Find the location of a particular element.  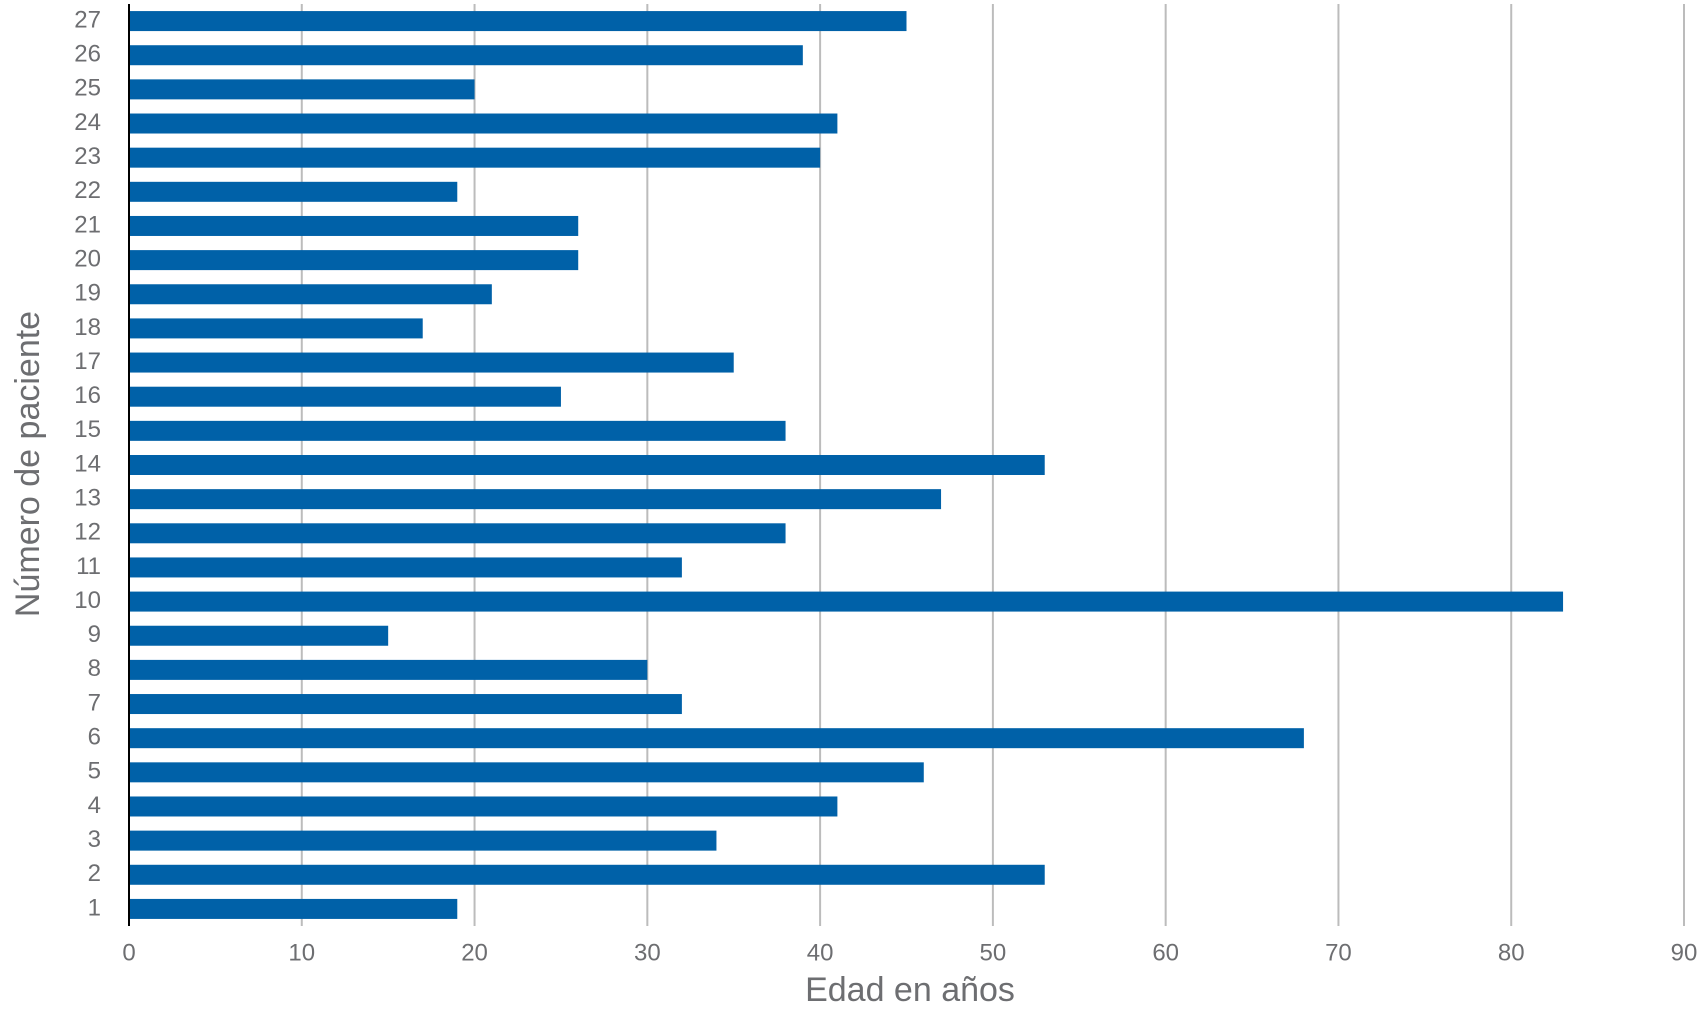

y-tick-label: 21 is located at coordinates (87, 224).